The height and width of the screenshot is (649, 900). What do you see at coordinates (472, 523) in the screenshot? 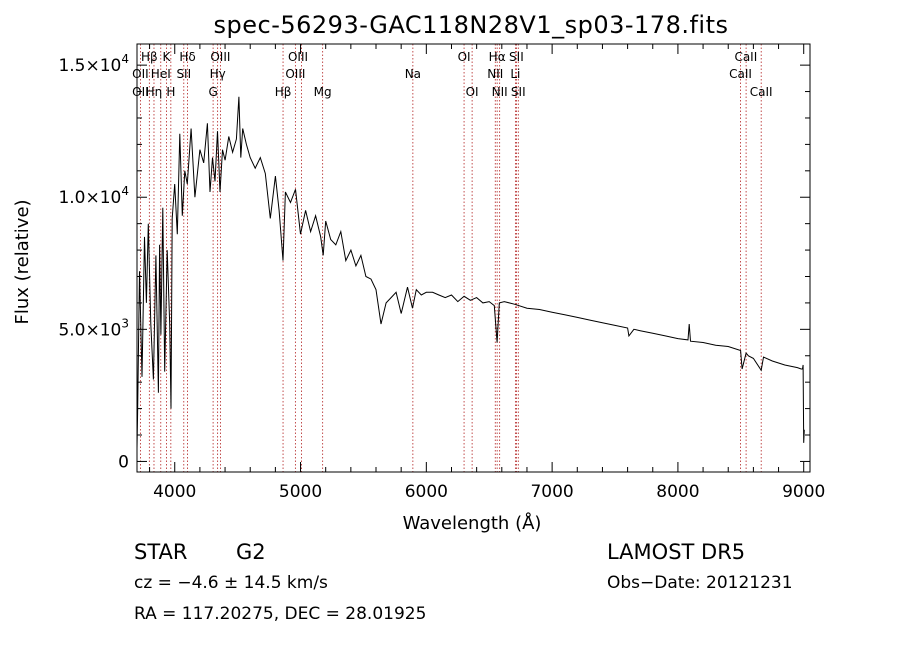
I see `x-axis-label: Wavelength (Å)` at bounding box center [472, 523].